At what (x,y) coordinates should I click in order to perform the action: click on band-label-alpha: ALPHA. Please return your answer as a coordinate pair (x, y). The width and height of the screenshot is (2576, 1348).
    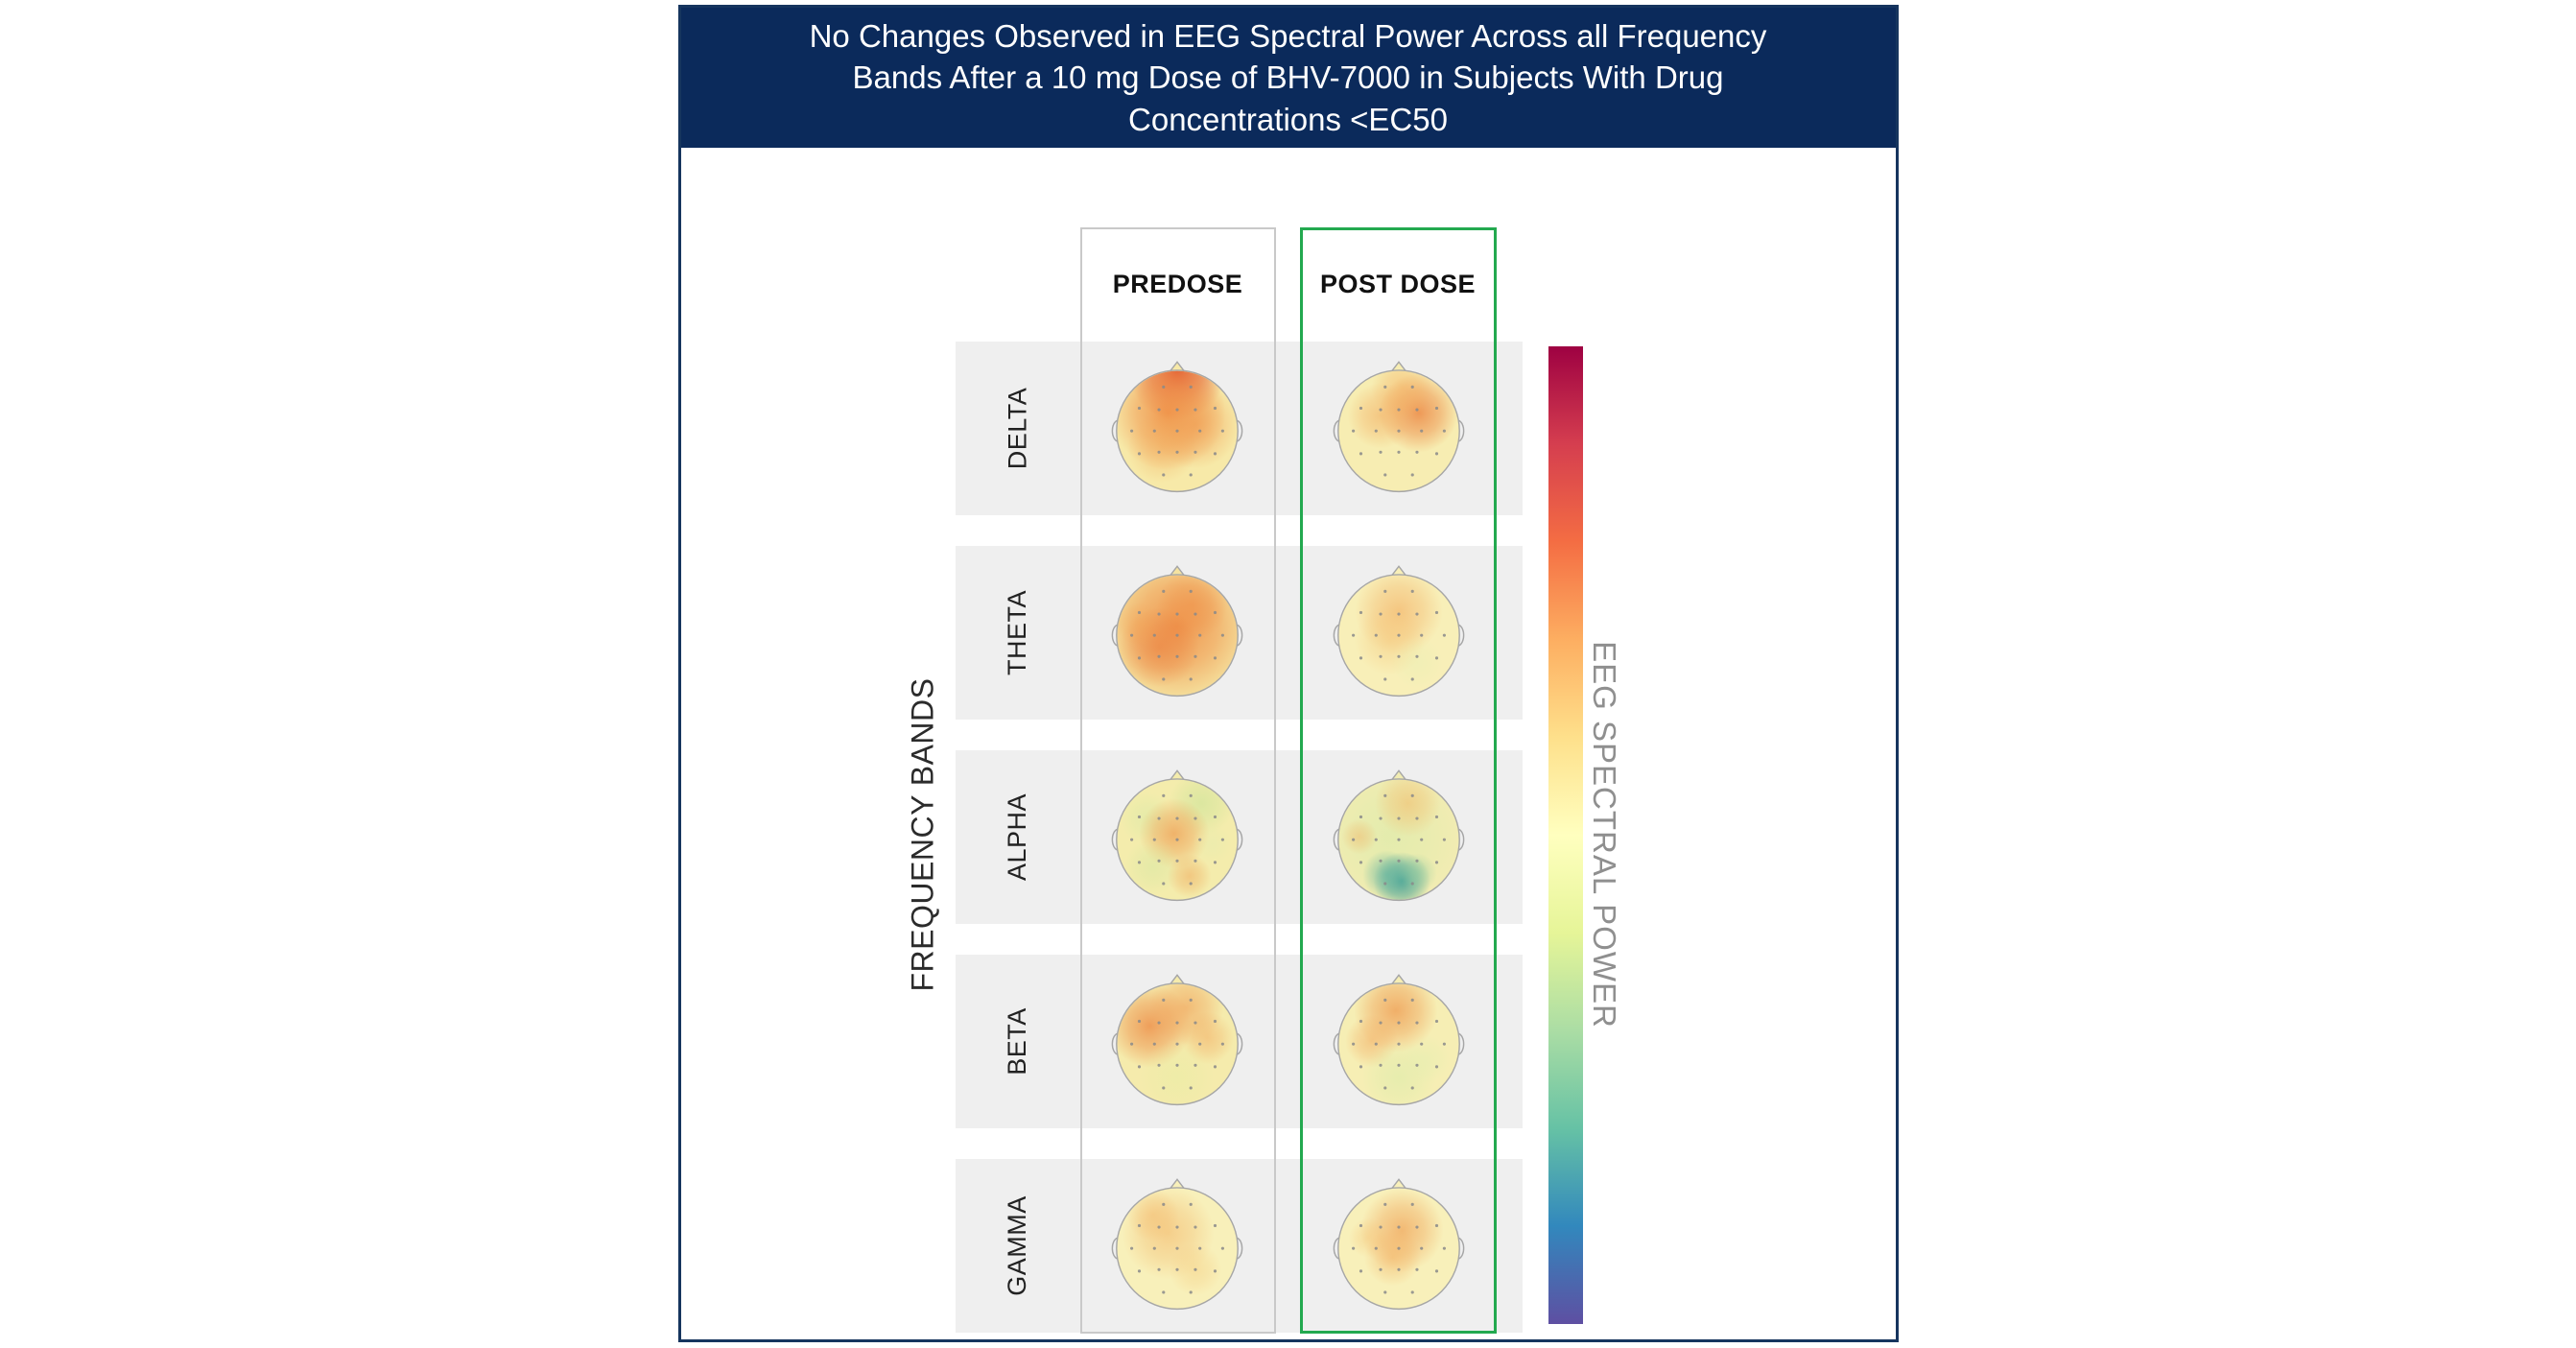
    Looking at the image, I should click on (1017, 837).